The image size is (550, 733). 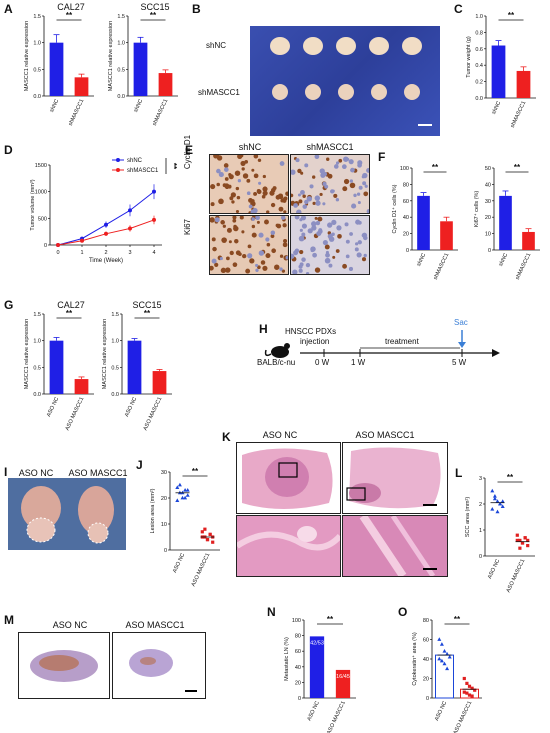 What do you see at coordinates (139, 465) in the screenshot?
I see `panel-label-j: J` at bounding box center [139, 465].